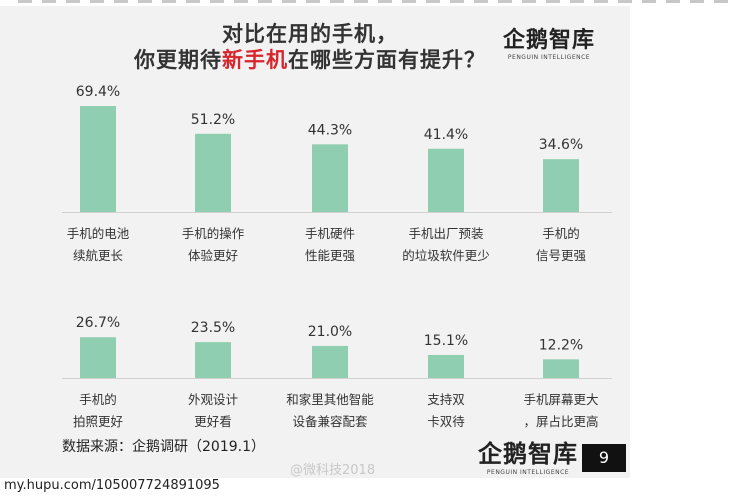  What do you see at coordinates (213, 328) in the screenshot?
I see `value-label-2-2: 23.5%` at bounding box center [213, 328].